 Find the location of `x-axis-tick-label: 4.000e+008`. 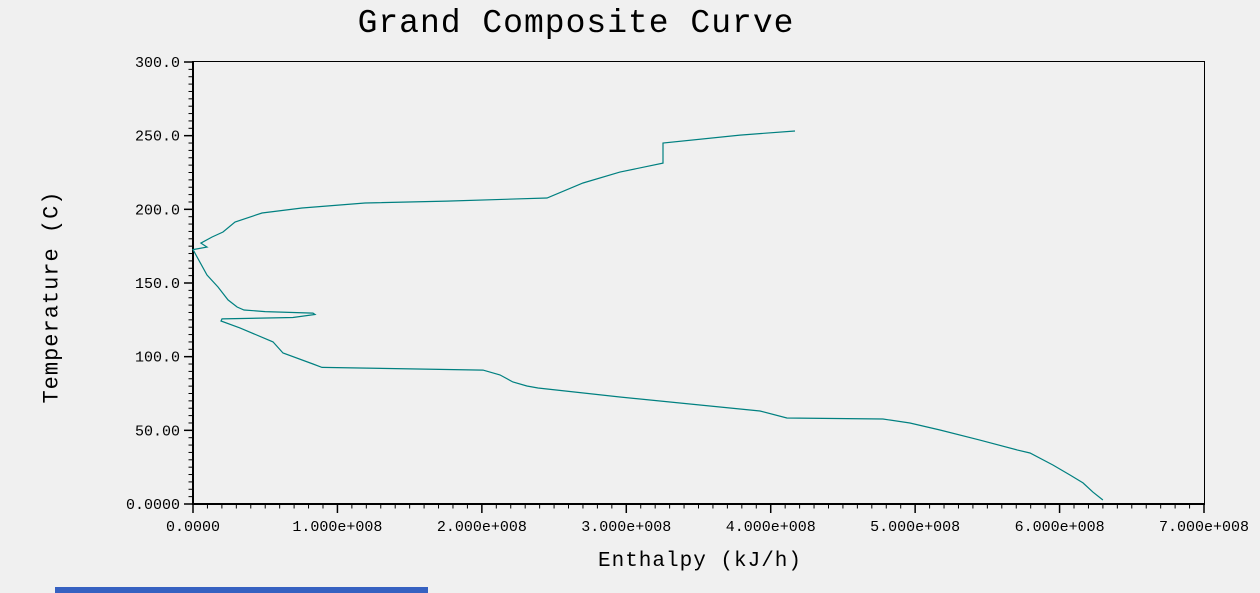

x-axis-tick-label: 4.000e+008 is located at coordinates (771, 527).